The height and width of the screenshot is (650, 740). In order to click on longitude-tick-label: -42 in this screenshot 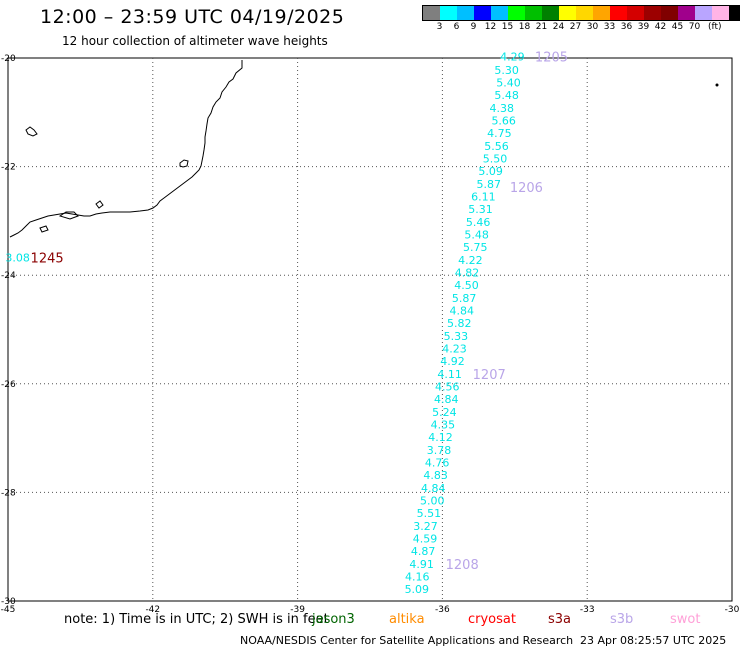, I will do `click(152, 610)`.